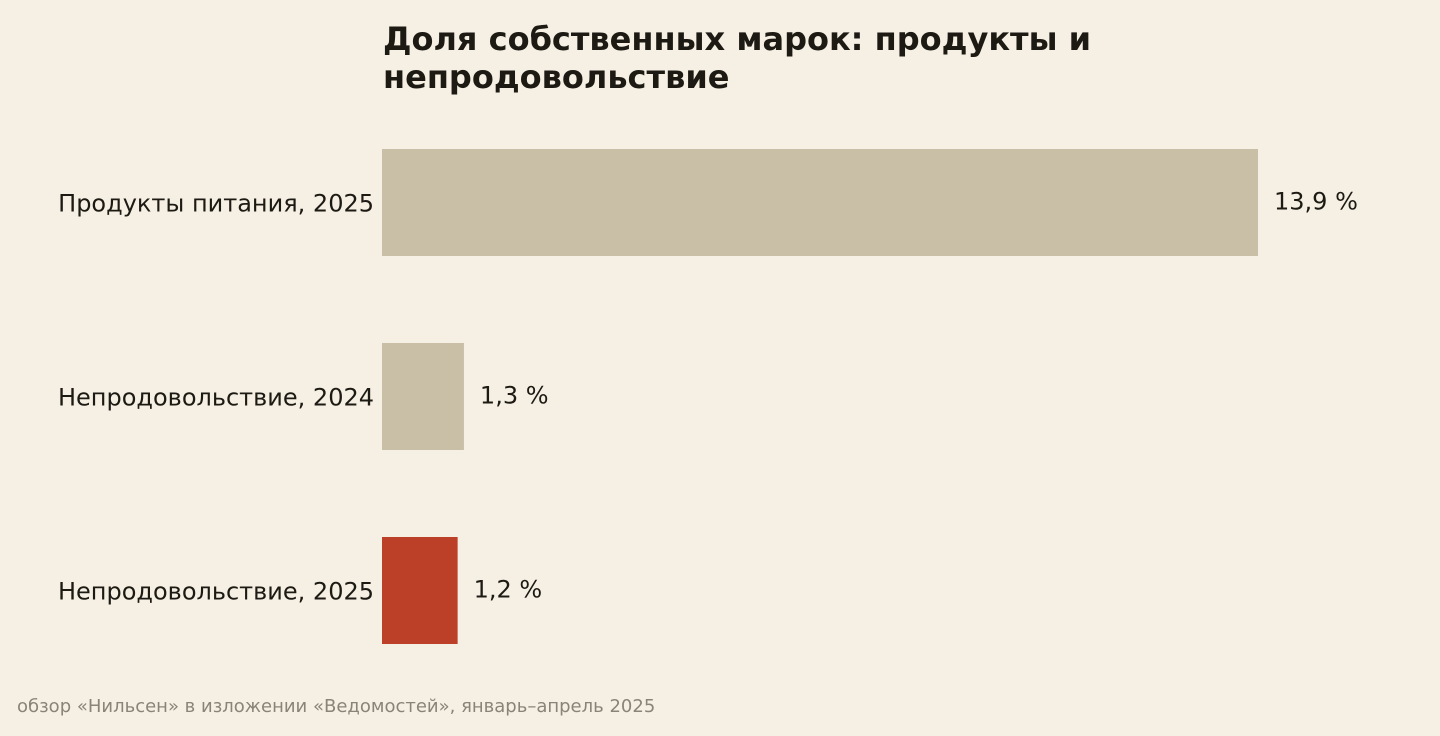 The image size is (1440, 736). Describe the element at coordinates (1316, 202) in the screenshot. I see `value-label-1: 13,9 %` at that location.